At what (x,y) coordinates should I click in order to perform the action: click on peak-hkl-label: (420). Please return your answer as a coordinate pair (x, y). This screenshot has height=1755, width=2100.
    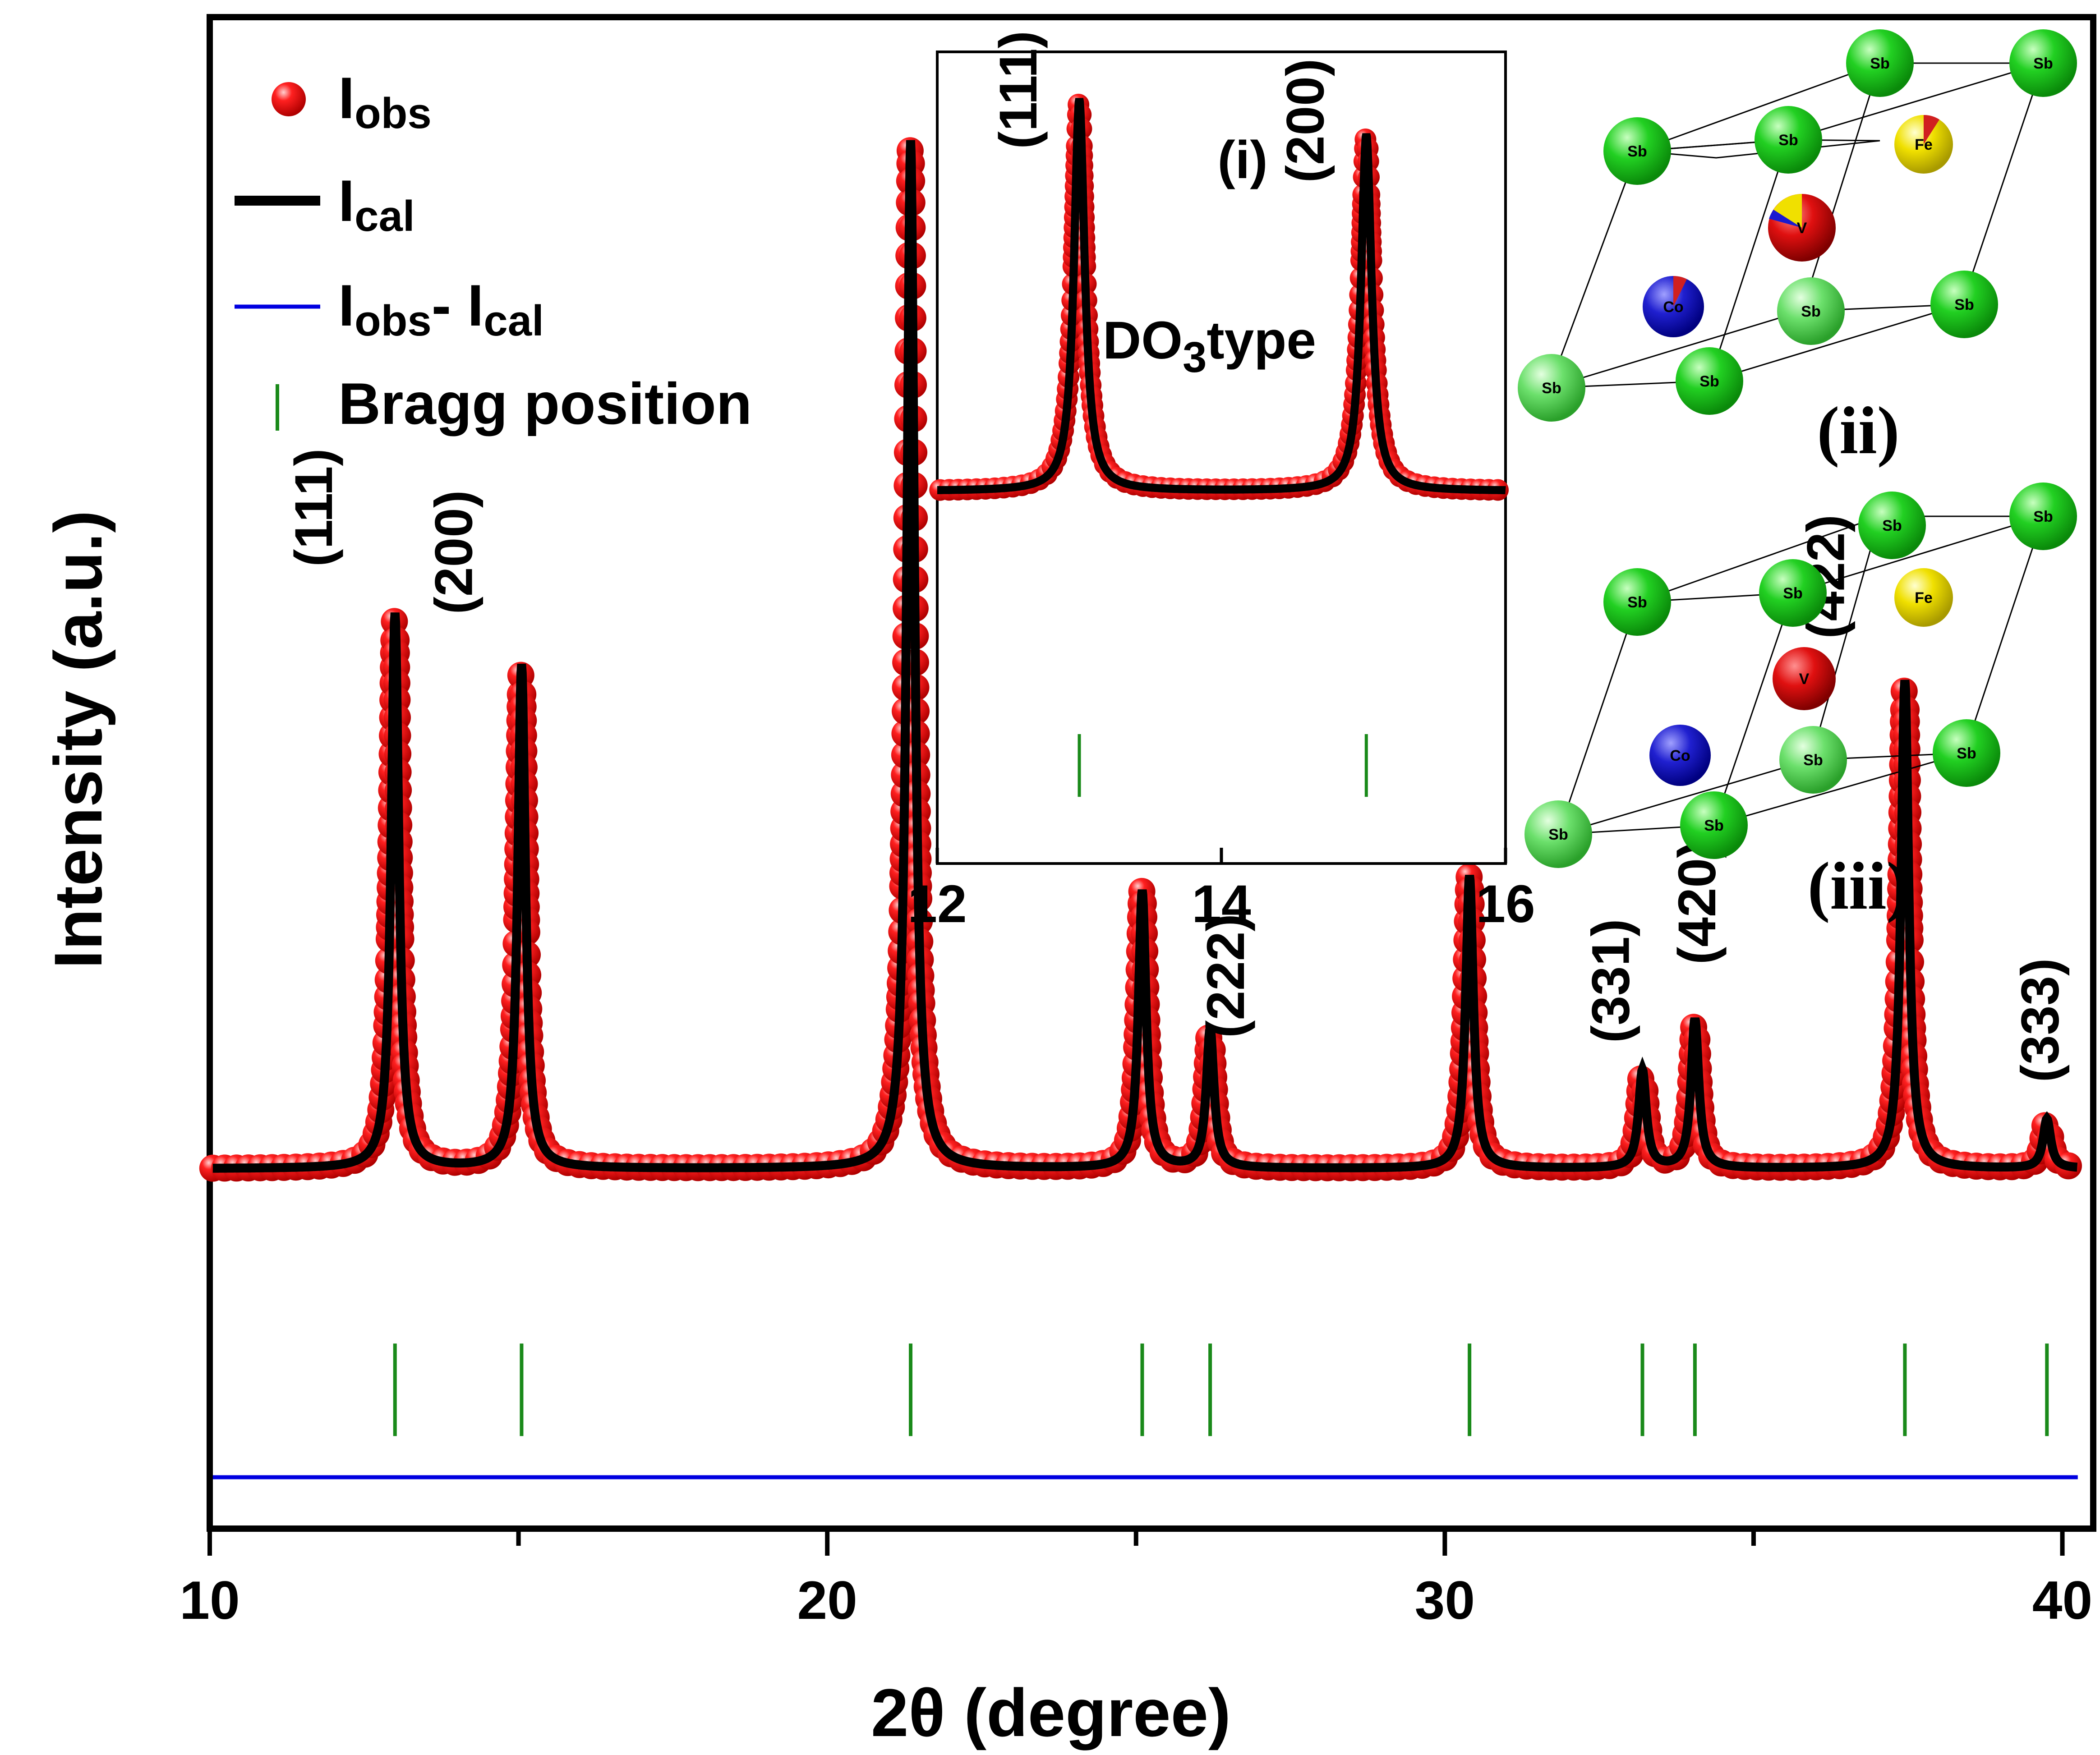
    Looking at the image, I should click on (1697, 903).